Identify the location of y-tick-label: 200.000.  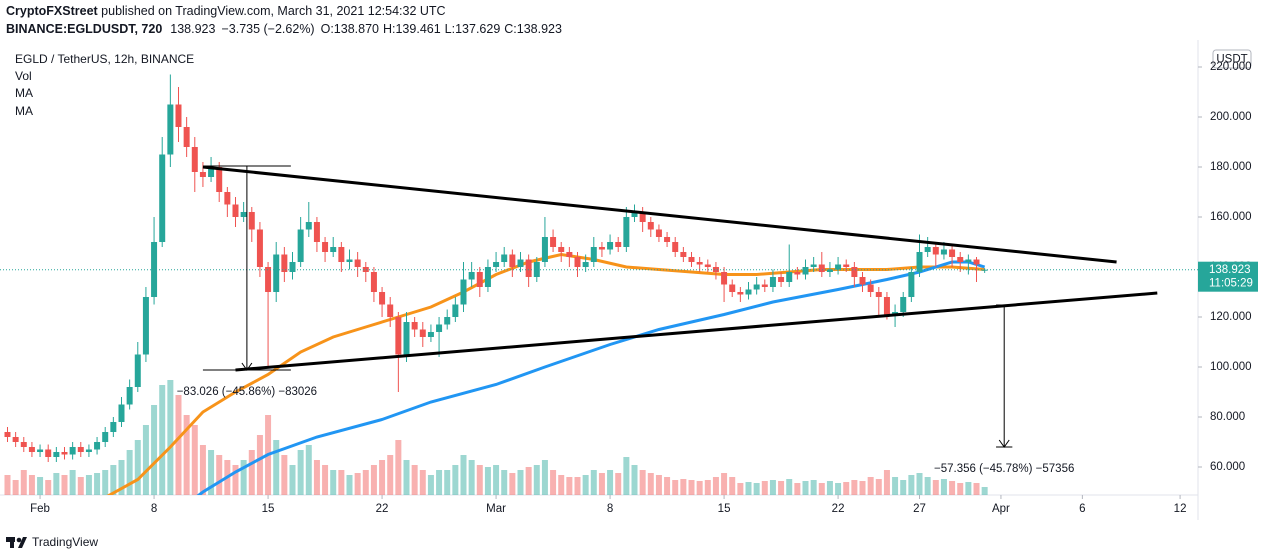
(1231, 117).